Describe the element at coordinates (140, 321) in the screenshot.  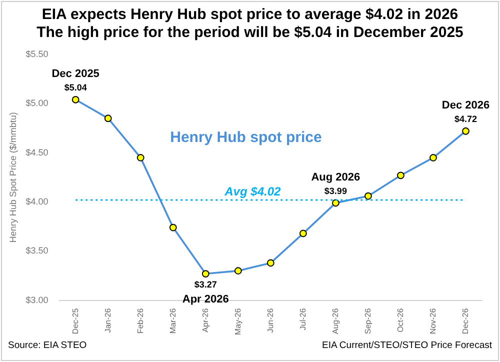
I see `x-tick-label: Feb-26` at that location.